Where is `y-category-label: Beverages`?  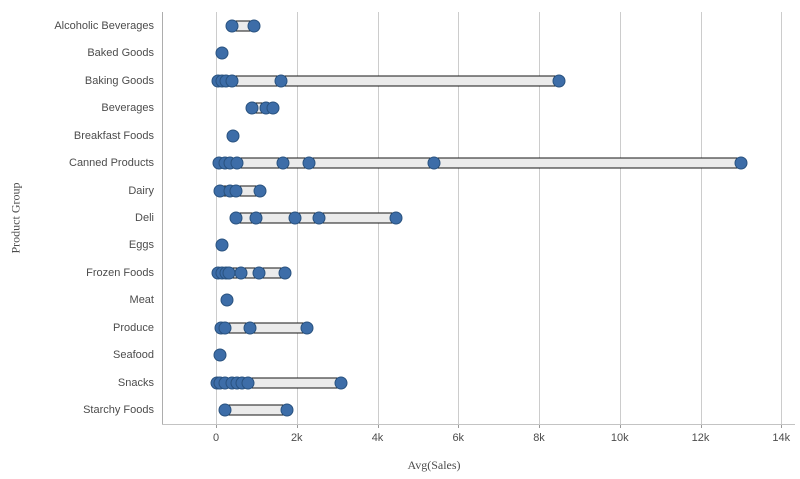 y-category-label: Beverages is located at coordinates (127, 108).